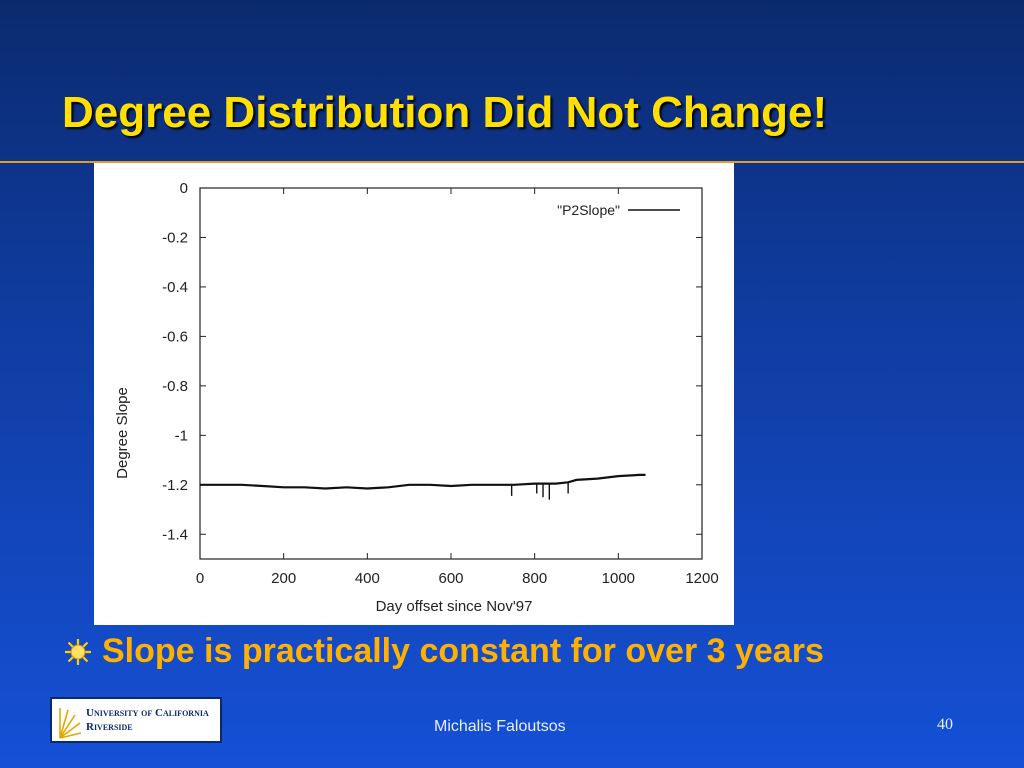  I want to click on ucr-logo: University of California Riverside, so click(136, 720).